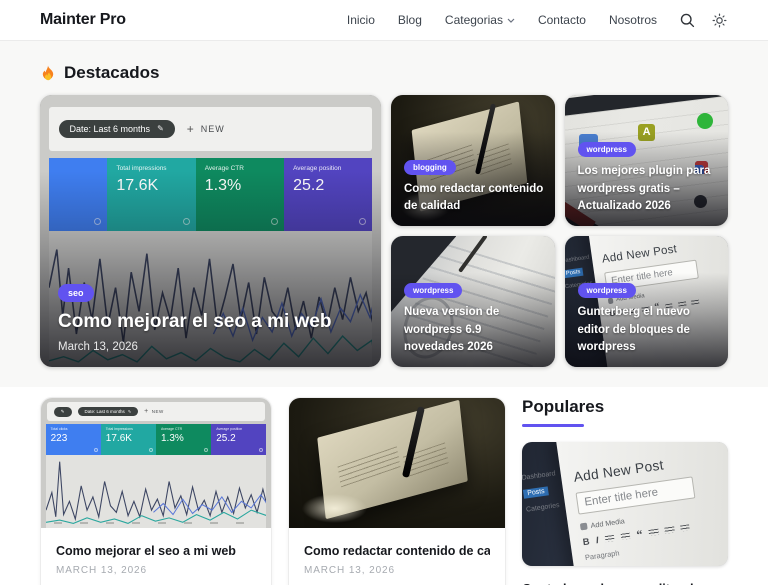  What do you see at coordinates (632, 20) in the screenshot?
I see `nav-item-nosotros: Nosotros` at bounding box center [632, 20].